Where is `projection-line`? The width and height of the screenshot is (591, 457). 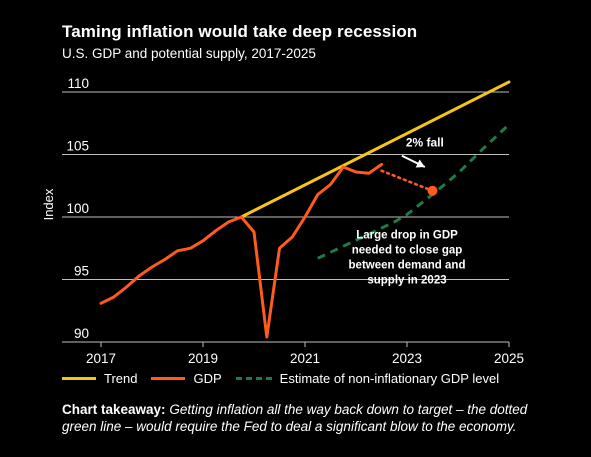 projection-line is located at coordinates (407, 181).